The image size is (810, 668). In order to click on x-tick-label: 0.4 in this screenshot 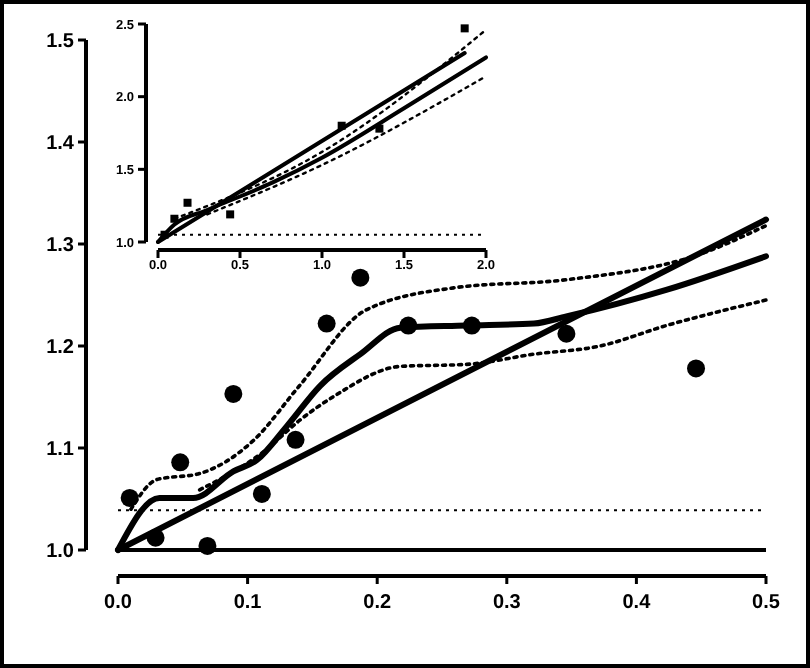, I will do `click(637, 603)`.